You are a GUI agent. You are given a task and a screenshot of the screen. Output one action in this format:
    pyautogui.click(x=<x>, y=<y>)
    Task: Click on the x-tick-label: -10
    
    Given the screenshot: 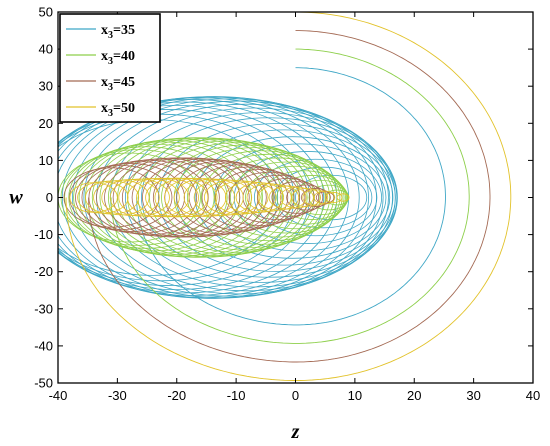 What is the action you would take?
    pyautogui.click(x=236, y=395)
    